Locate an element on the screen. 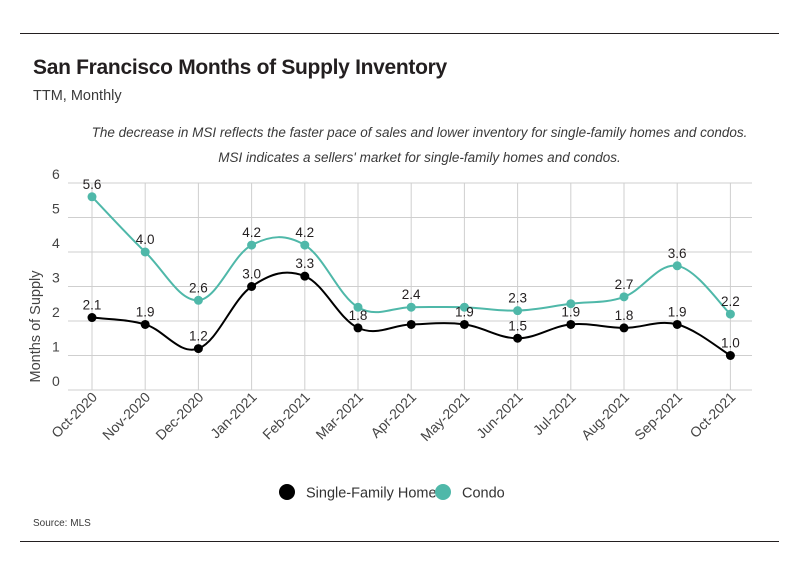 Image resolution: width=799 pixels, height=575 pixels. chart-subtitle: TTM, Monthly is located at coordinates (77, 96).